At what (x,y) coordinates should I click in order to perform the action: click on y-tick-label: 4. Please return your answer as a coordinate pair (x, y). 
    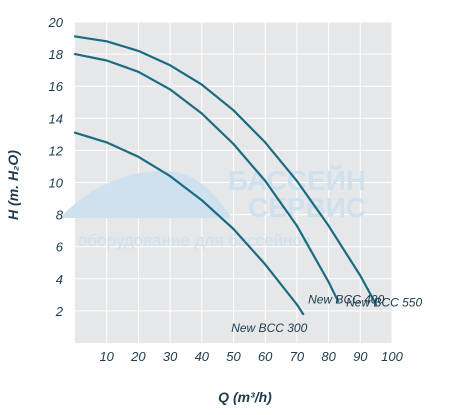
    Looking at the image, I should click on (59, 279).